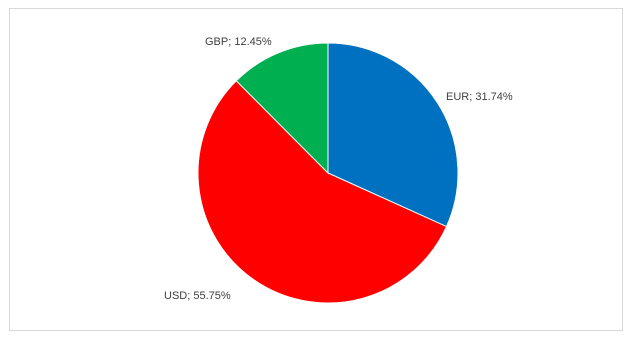 This screenshot has width=635, height=341. Describe the element at coordinates (197, 296) in the screenshot. I see `data-label-usd: USD; 55.75%` at that location.